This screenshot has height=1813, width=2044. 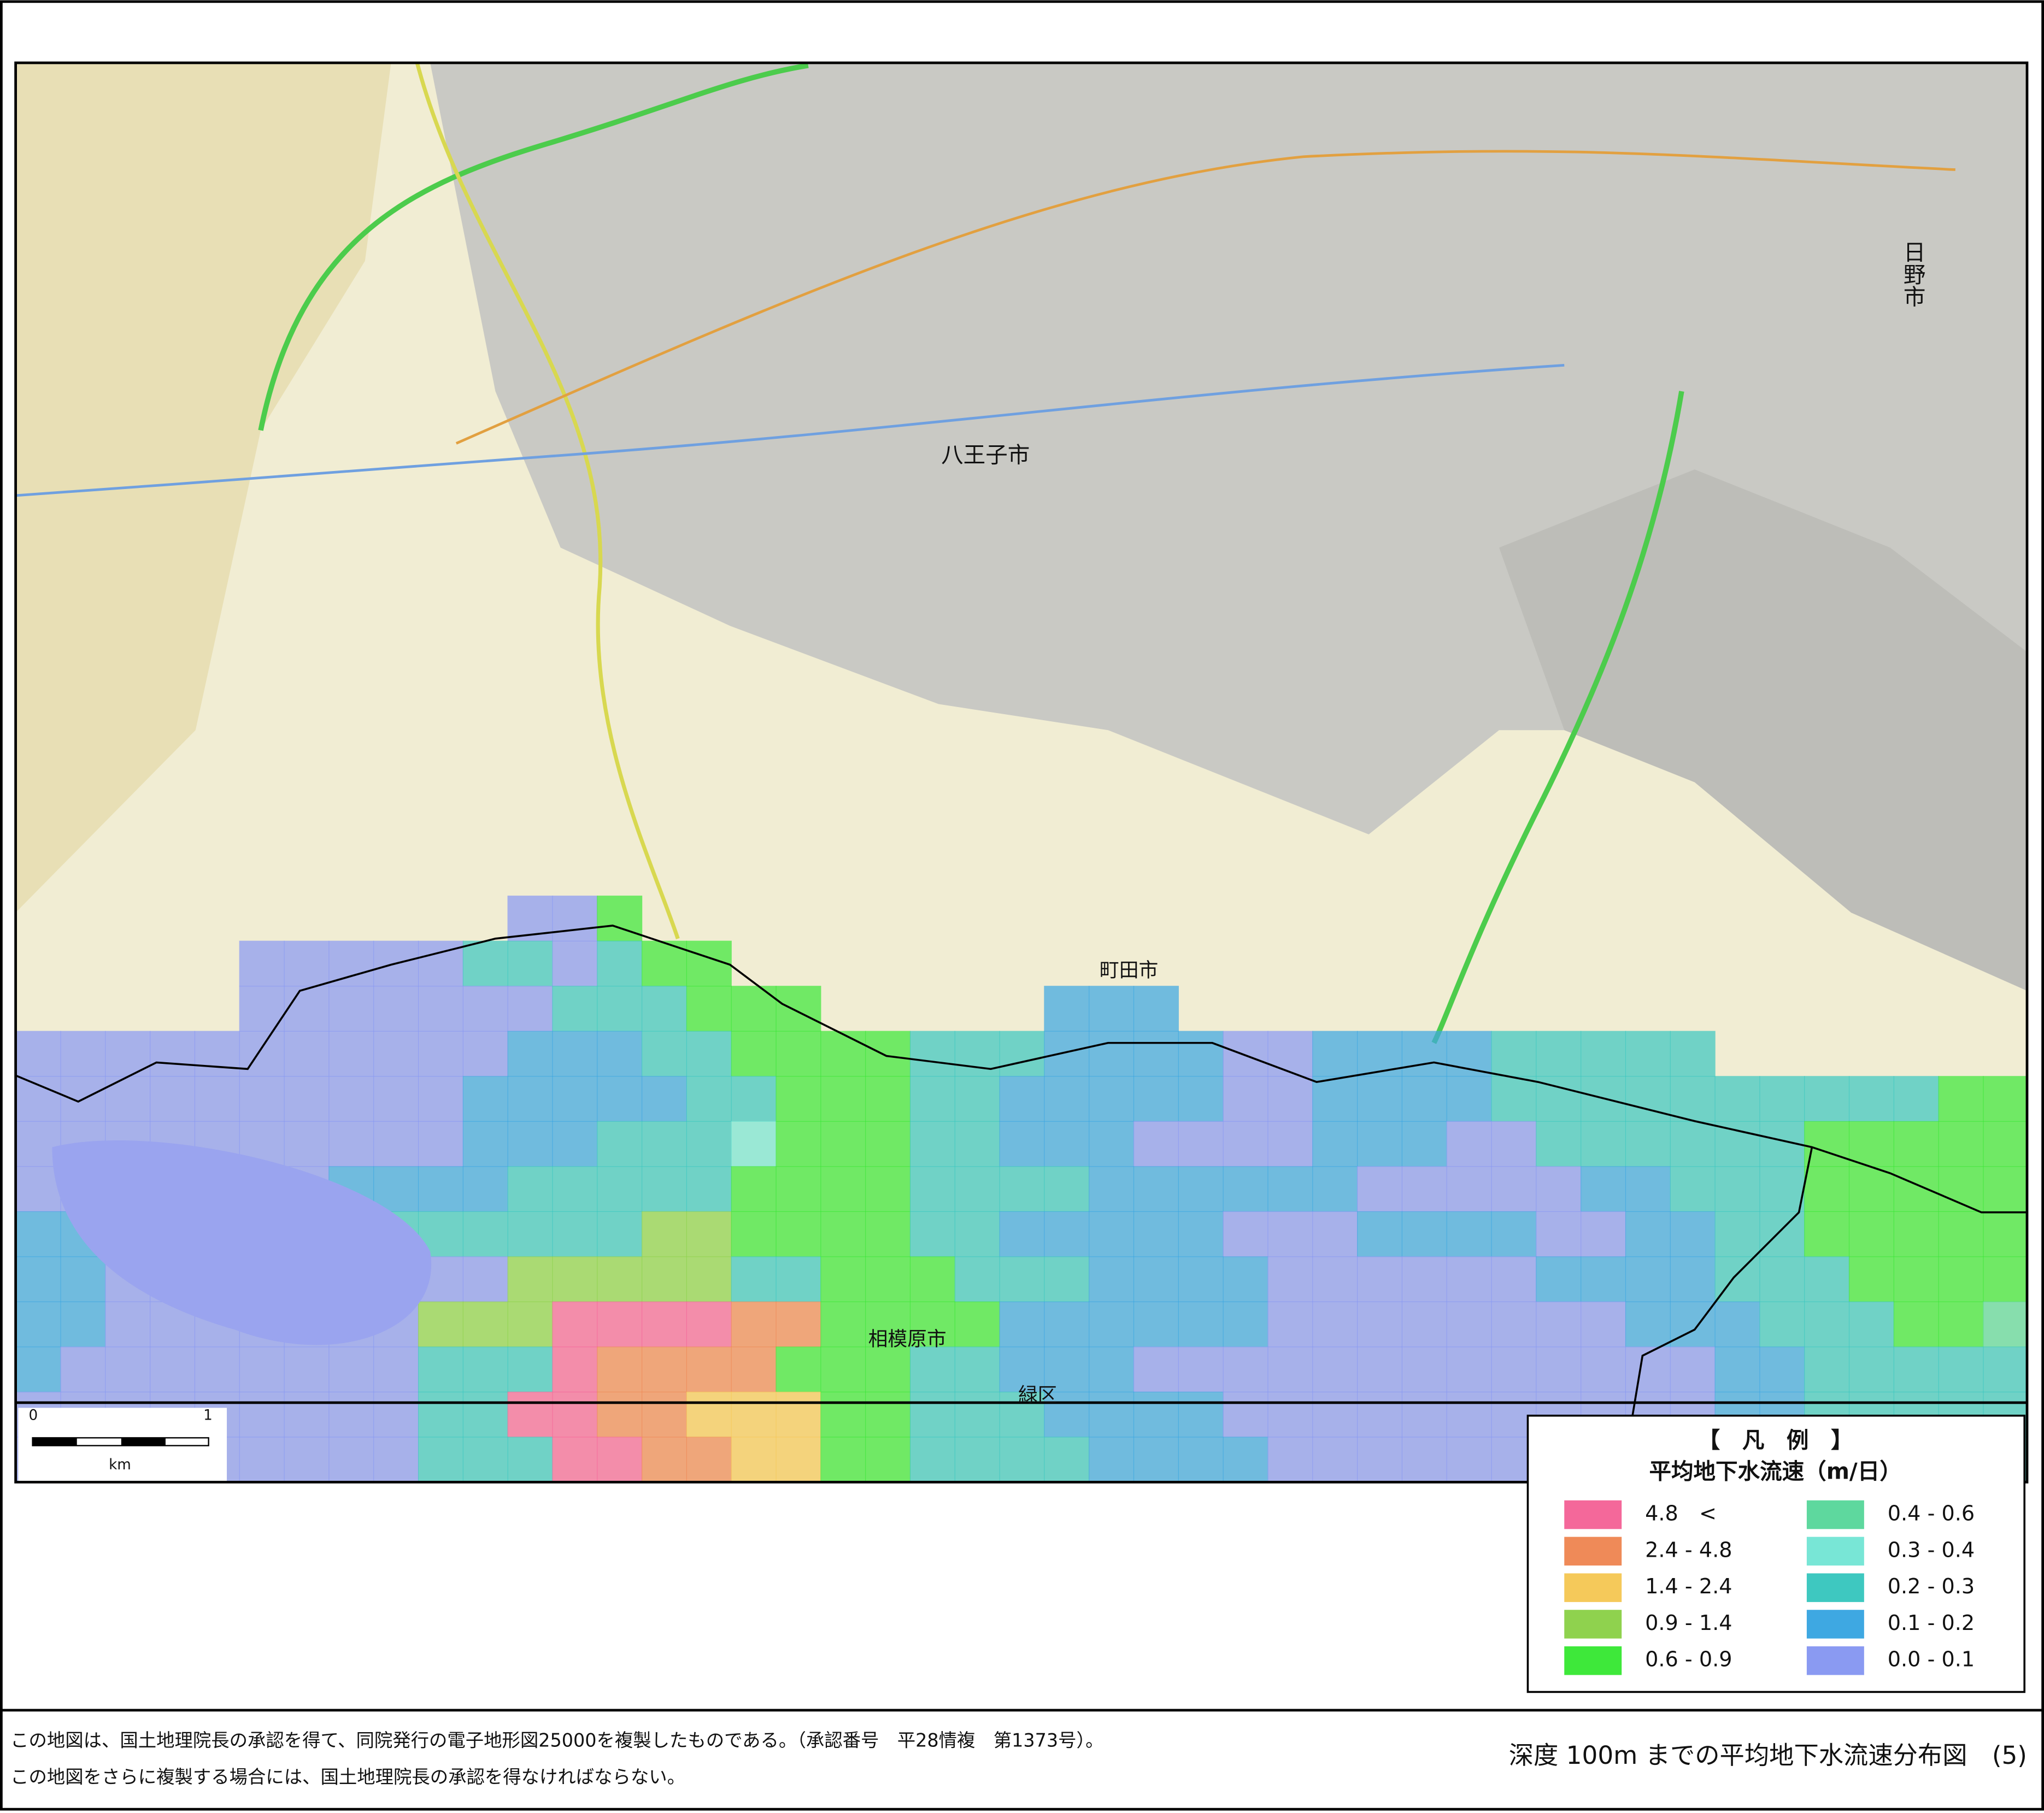 What do you see at coordinates (143, 1442) in the screenshot?
I see `scale-bar` at bounding box center [143, 1442].